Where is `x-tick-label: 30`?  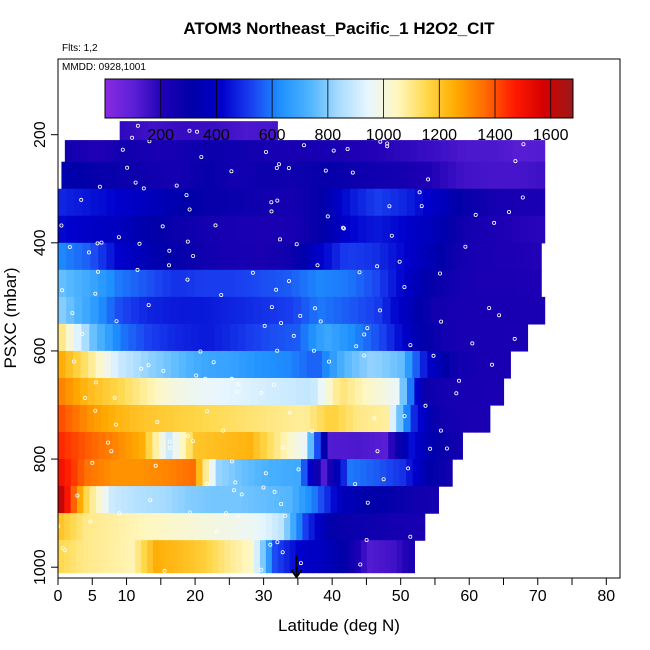 x-tick-label: 30 is located at coordinates (264, 596).